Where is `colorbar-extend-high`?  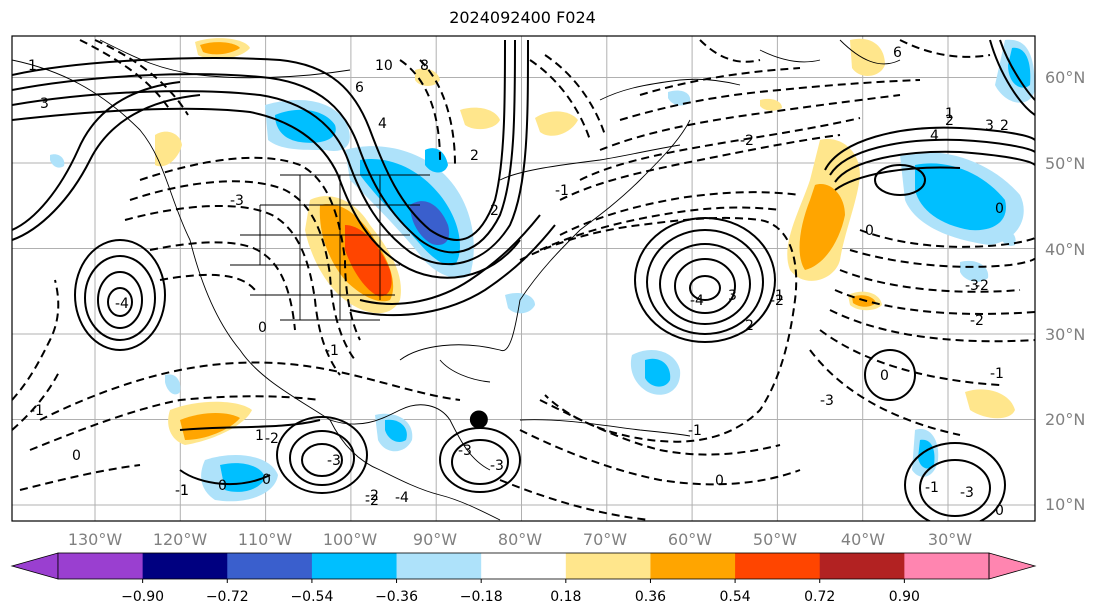 colorbar-extend-high is located at coordinates (1012, 566).